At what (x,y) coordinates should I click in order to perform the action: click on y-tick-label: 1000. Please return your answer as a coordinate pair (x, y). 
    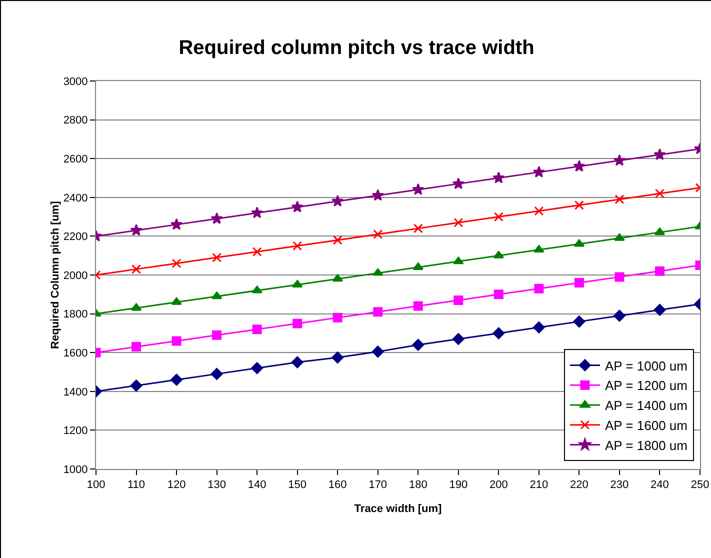
    Looking at the image, I should click on (75, 470).